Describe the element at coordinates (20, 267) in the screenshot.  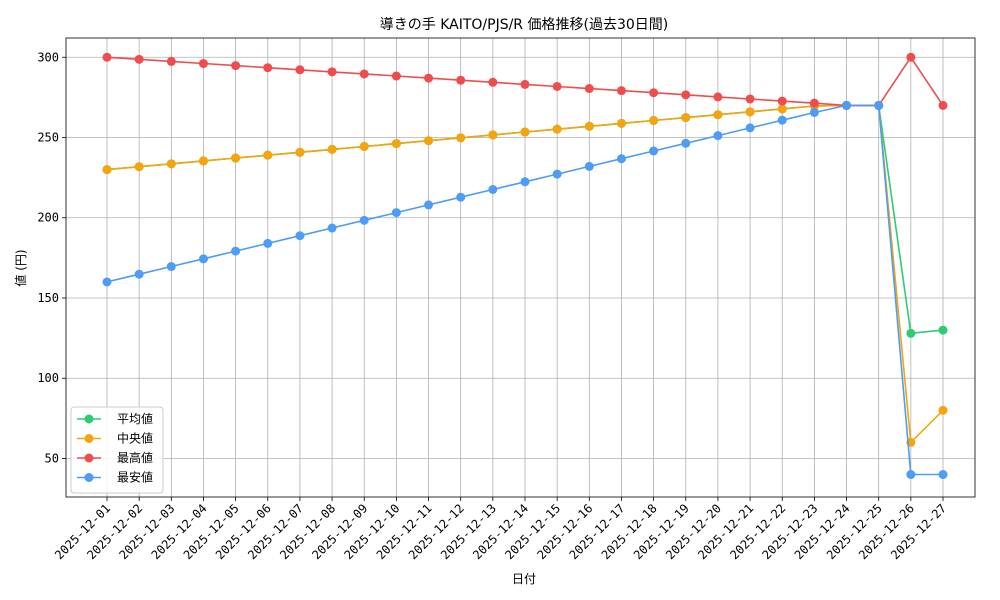
I see `y-axis-label: 値 (円)` at that location.